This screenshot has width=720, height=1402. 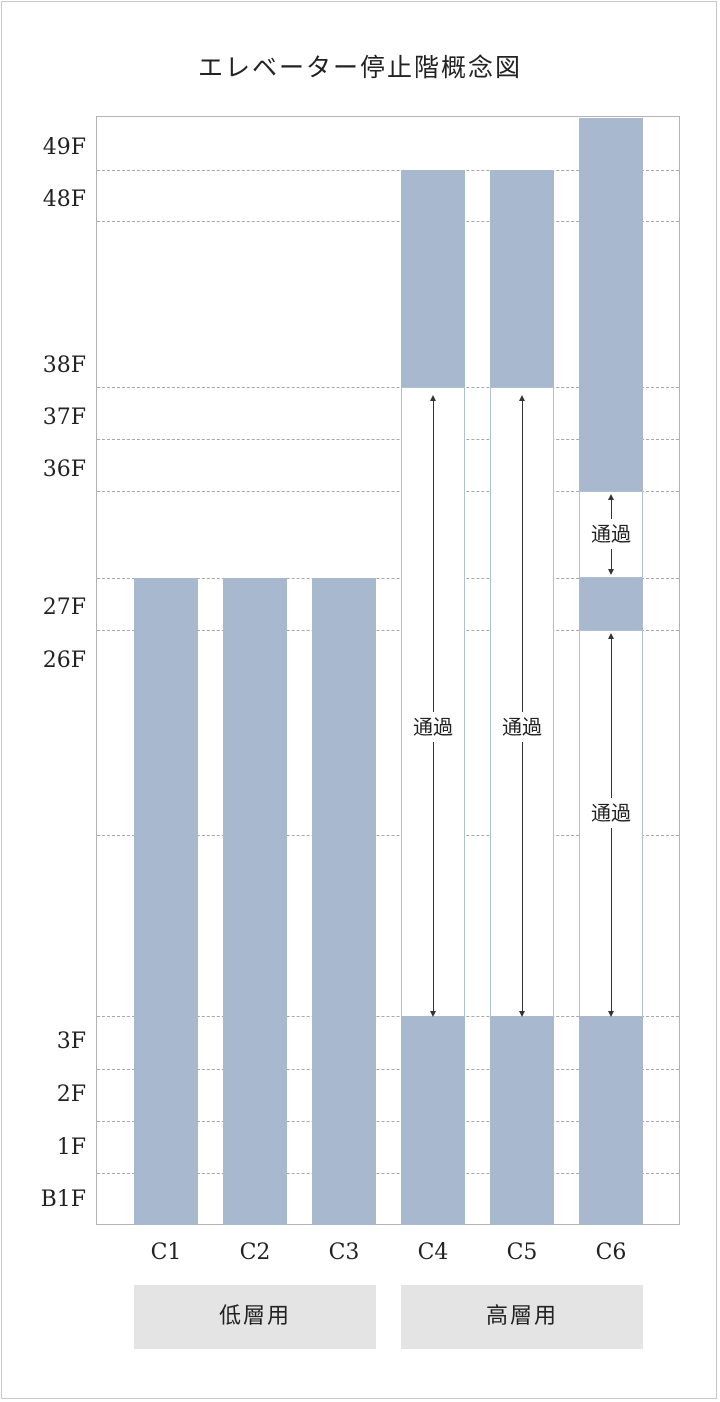 What do you see at coordinates (611, 1252) in the screenshot?
I see `column-label-c6: C6` at bounding box center [611, 1252].